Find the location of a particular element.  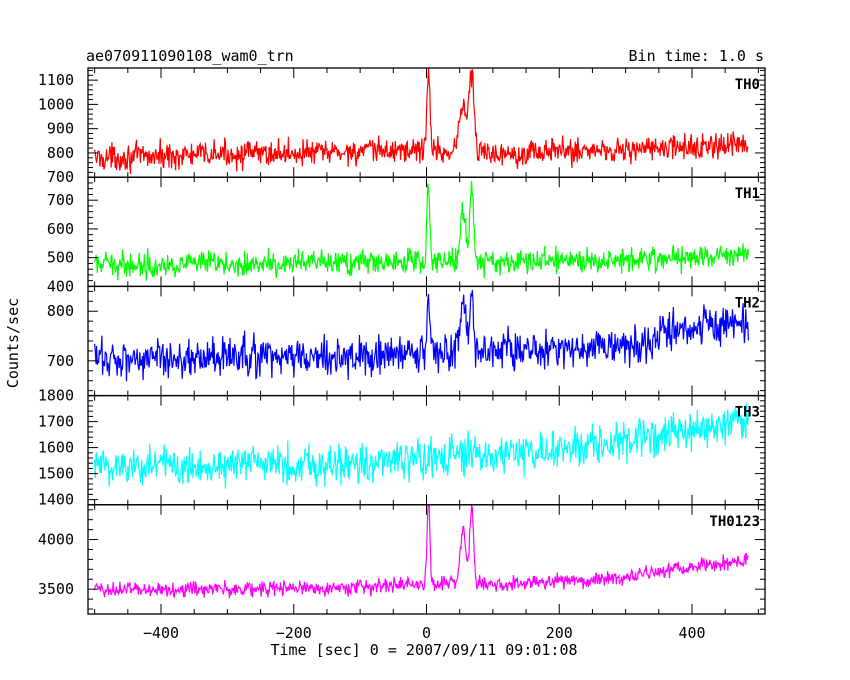

x-tick-label: 400 is located at coordinates (691, 633).